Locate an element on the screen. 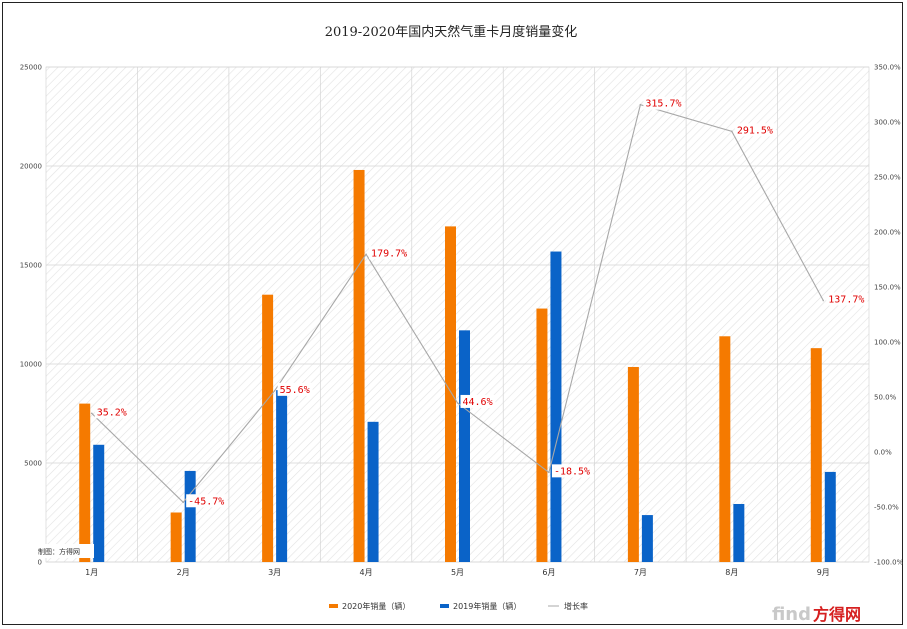  x-tick-label: 5月 is located at coordinates (457, 572).